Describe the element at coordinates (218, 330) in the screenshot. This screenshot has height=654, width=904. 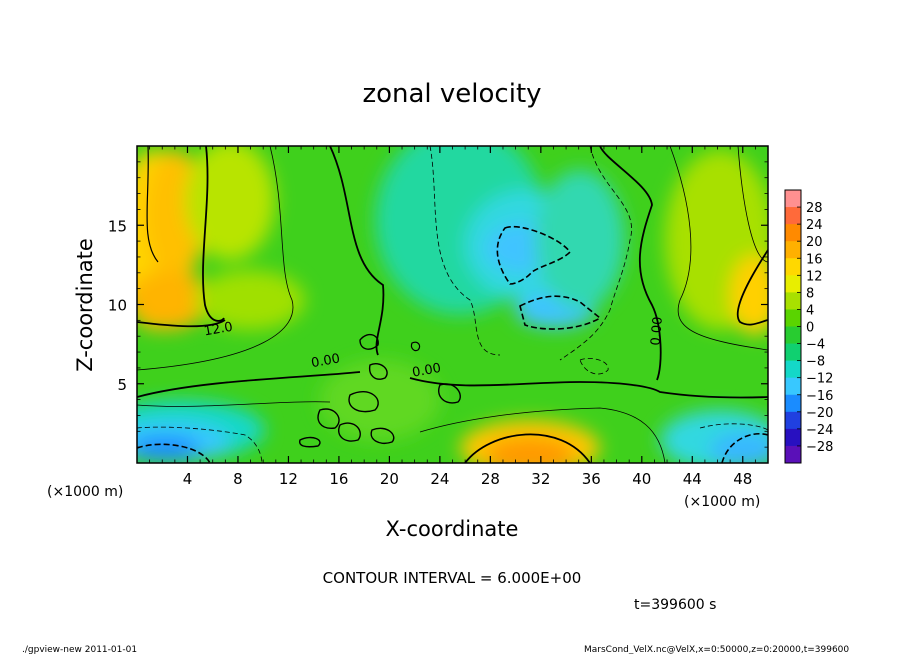
I see `contour-label: 12.0` at that location.